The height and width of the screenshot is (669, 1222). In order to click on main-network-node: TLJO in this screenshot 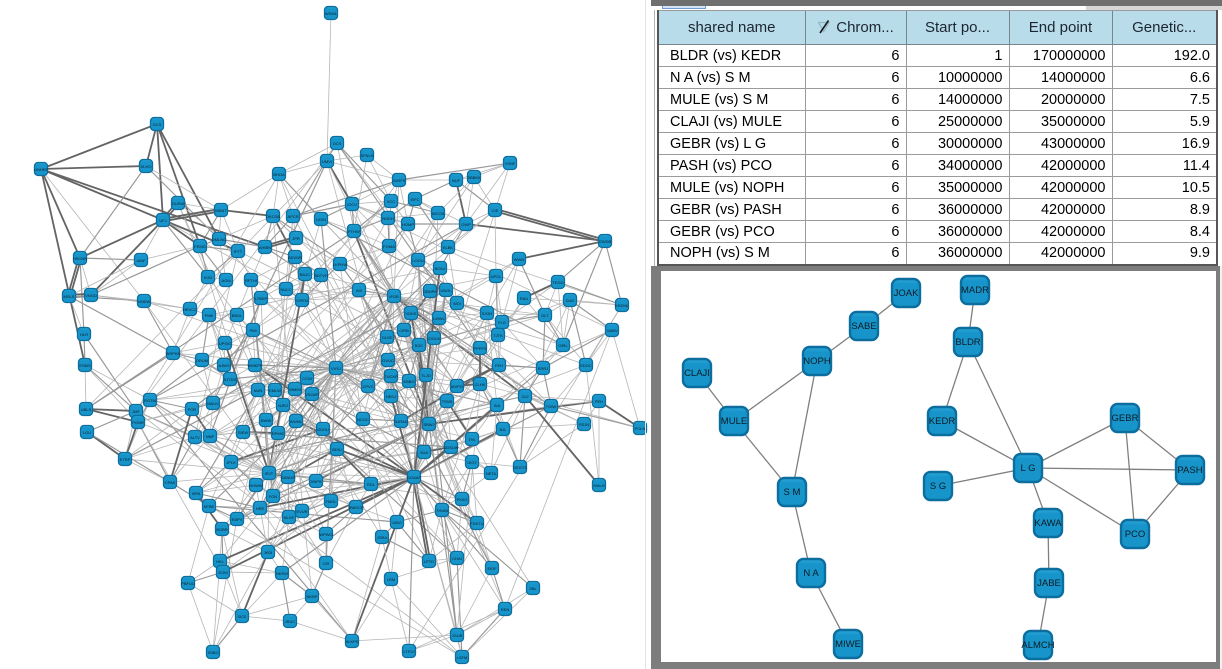, I will do `click(426, 375)`.